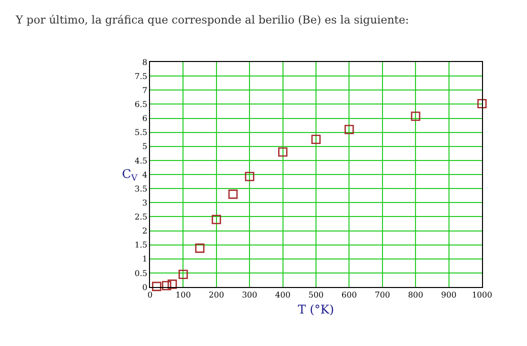 The height and width of the screenshot is (346, 527). I want to click on x-tick-label: 1000, so click(482, 295).